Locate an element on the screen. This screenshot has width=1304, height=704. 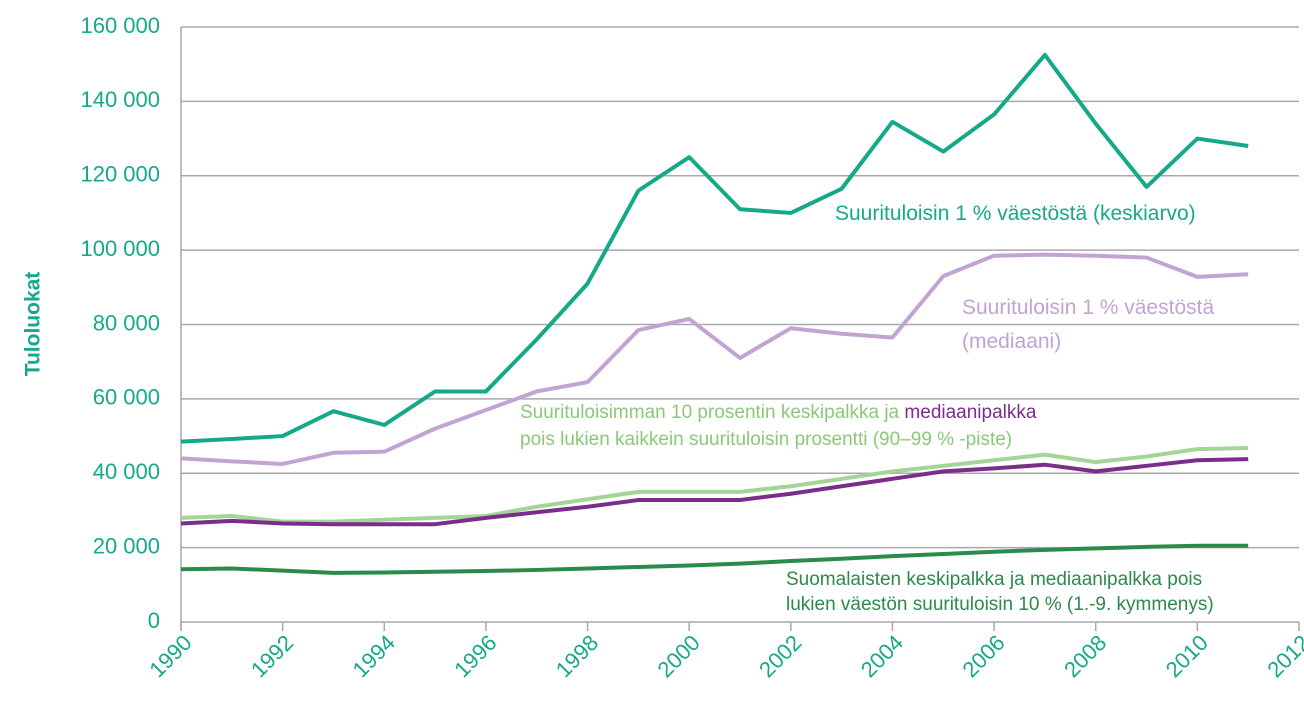
y-tick-label: 60 000 is located at coordinates (126, 397).